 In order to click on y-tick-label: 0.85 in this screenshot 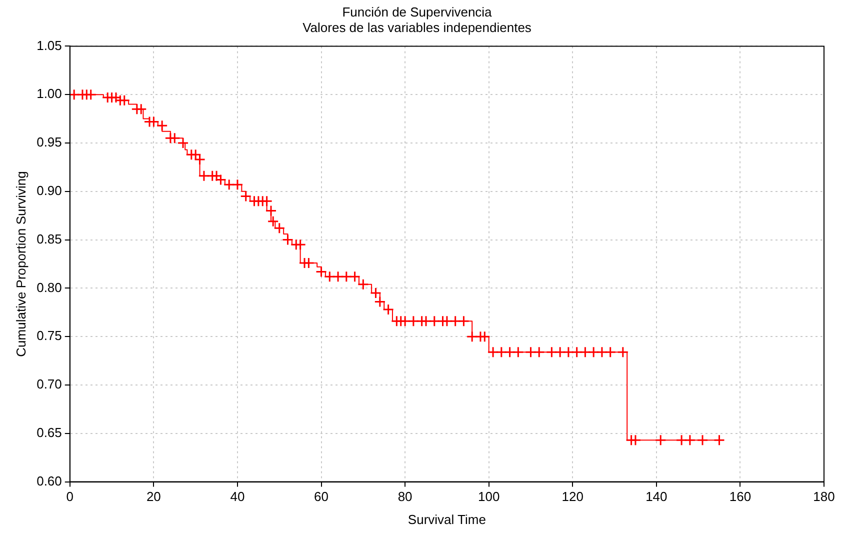, I will do `click(49, 238)`.